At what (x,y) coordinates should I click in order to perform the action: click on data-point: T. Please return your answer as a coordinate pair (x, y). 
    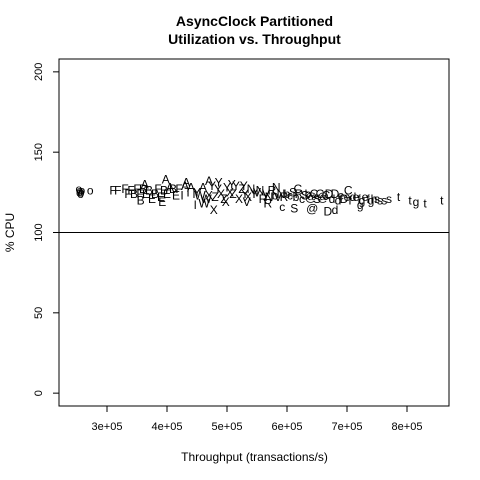
    Looking at the image, I should click on (188, 192).